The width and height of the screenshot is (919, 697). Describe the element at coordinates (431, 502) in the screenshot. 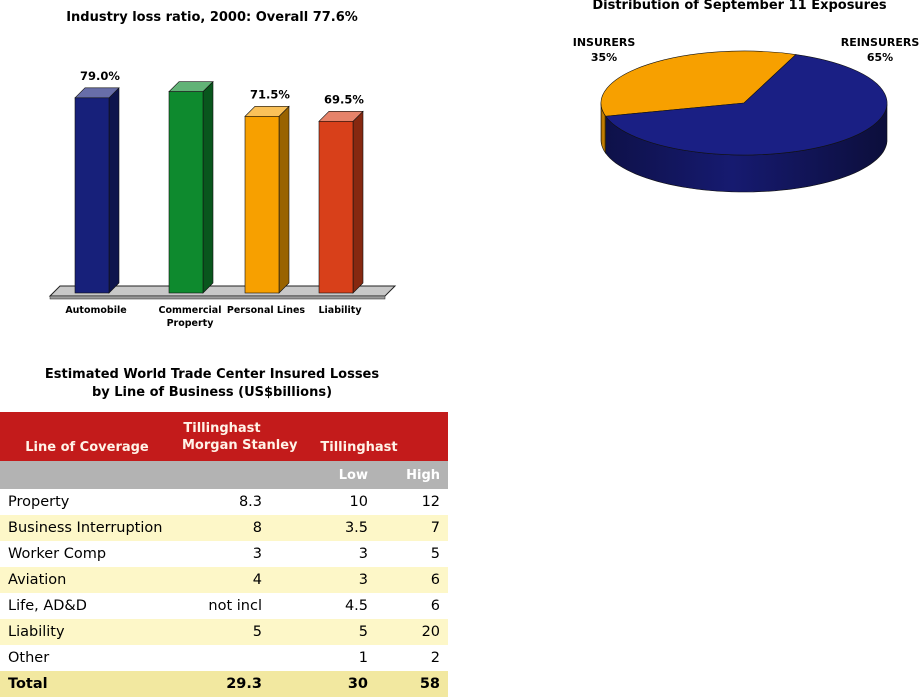

I see `cell-high: 12` at that location.